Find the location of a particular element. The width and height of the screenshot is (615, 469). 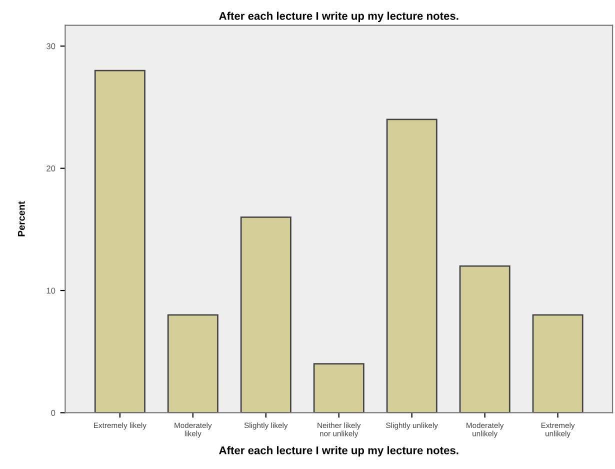

y-tick-label: 10 is located at coordinates (51, 291).